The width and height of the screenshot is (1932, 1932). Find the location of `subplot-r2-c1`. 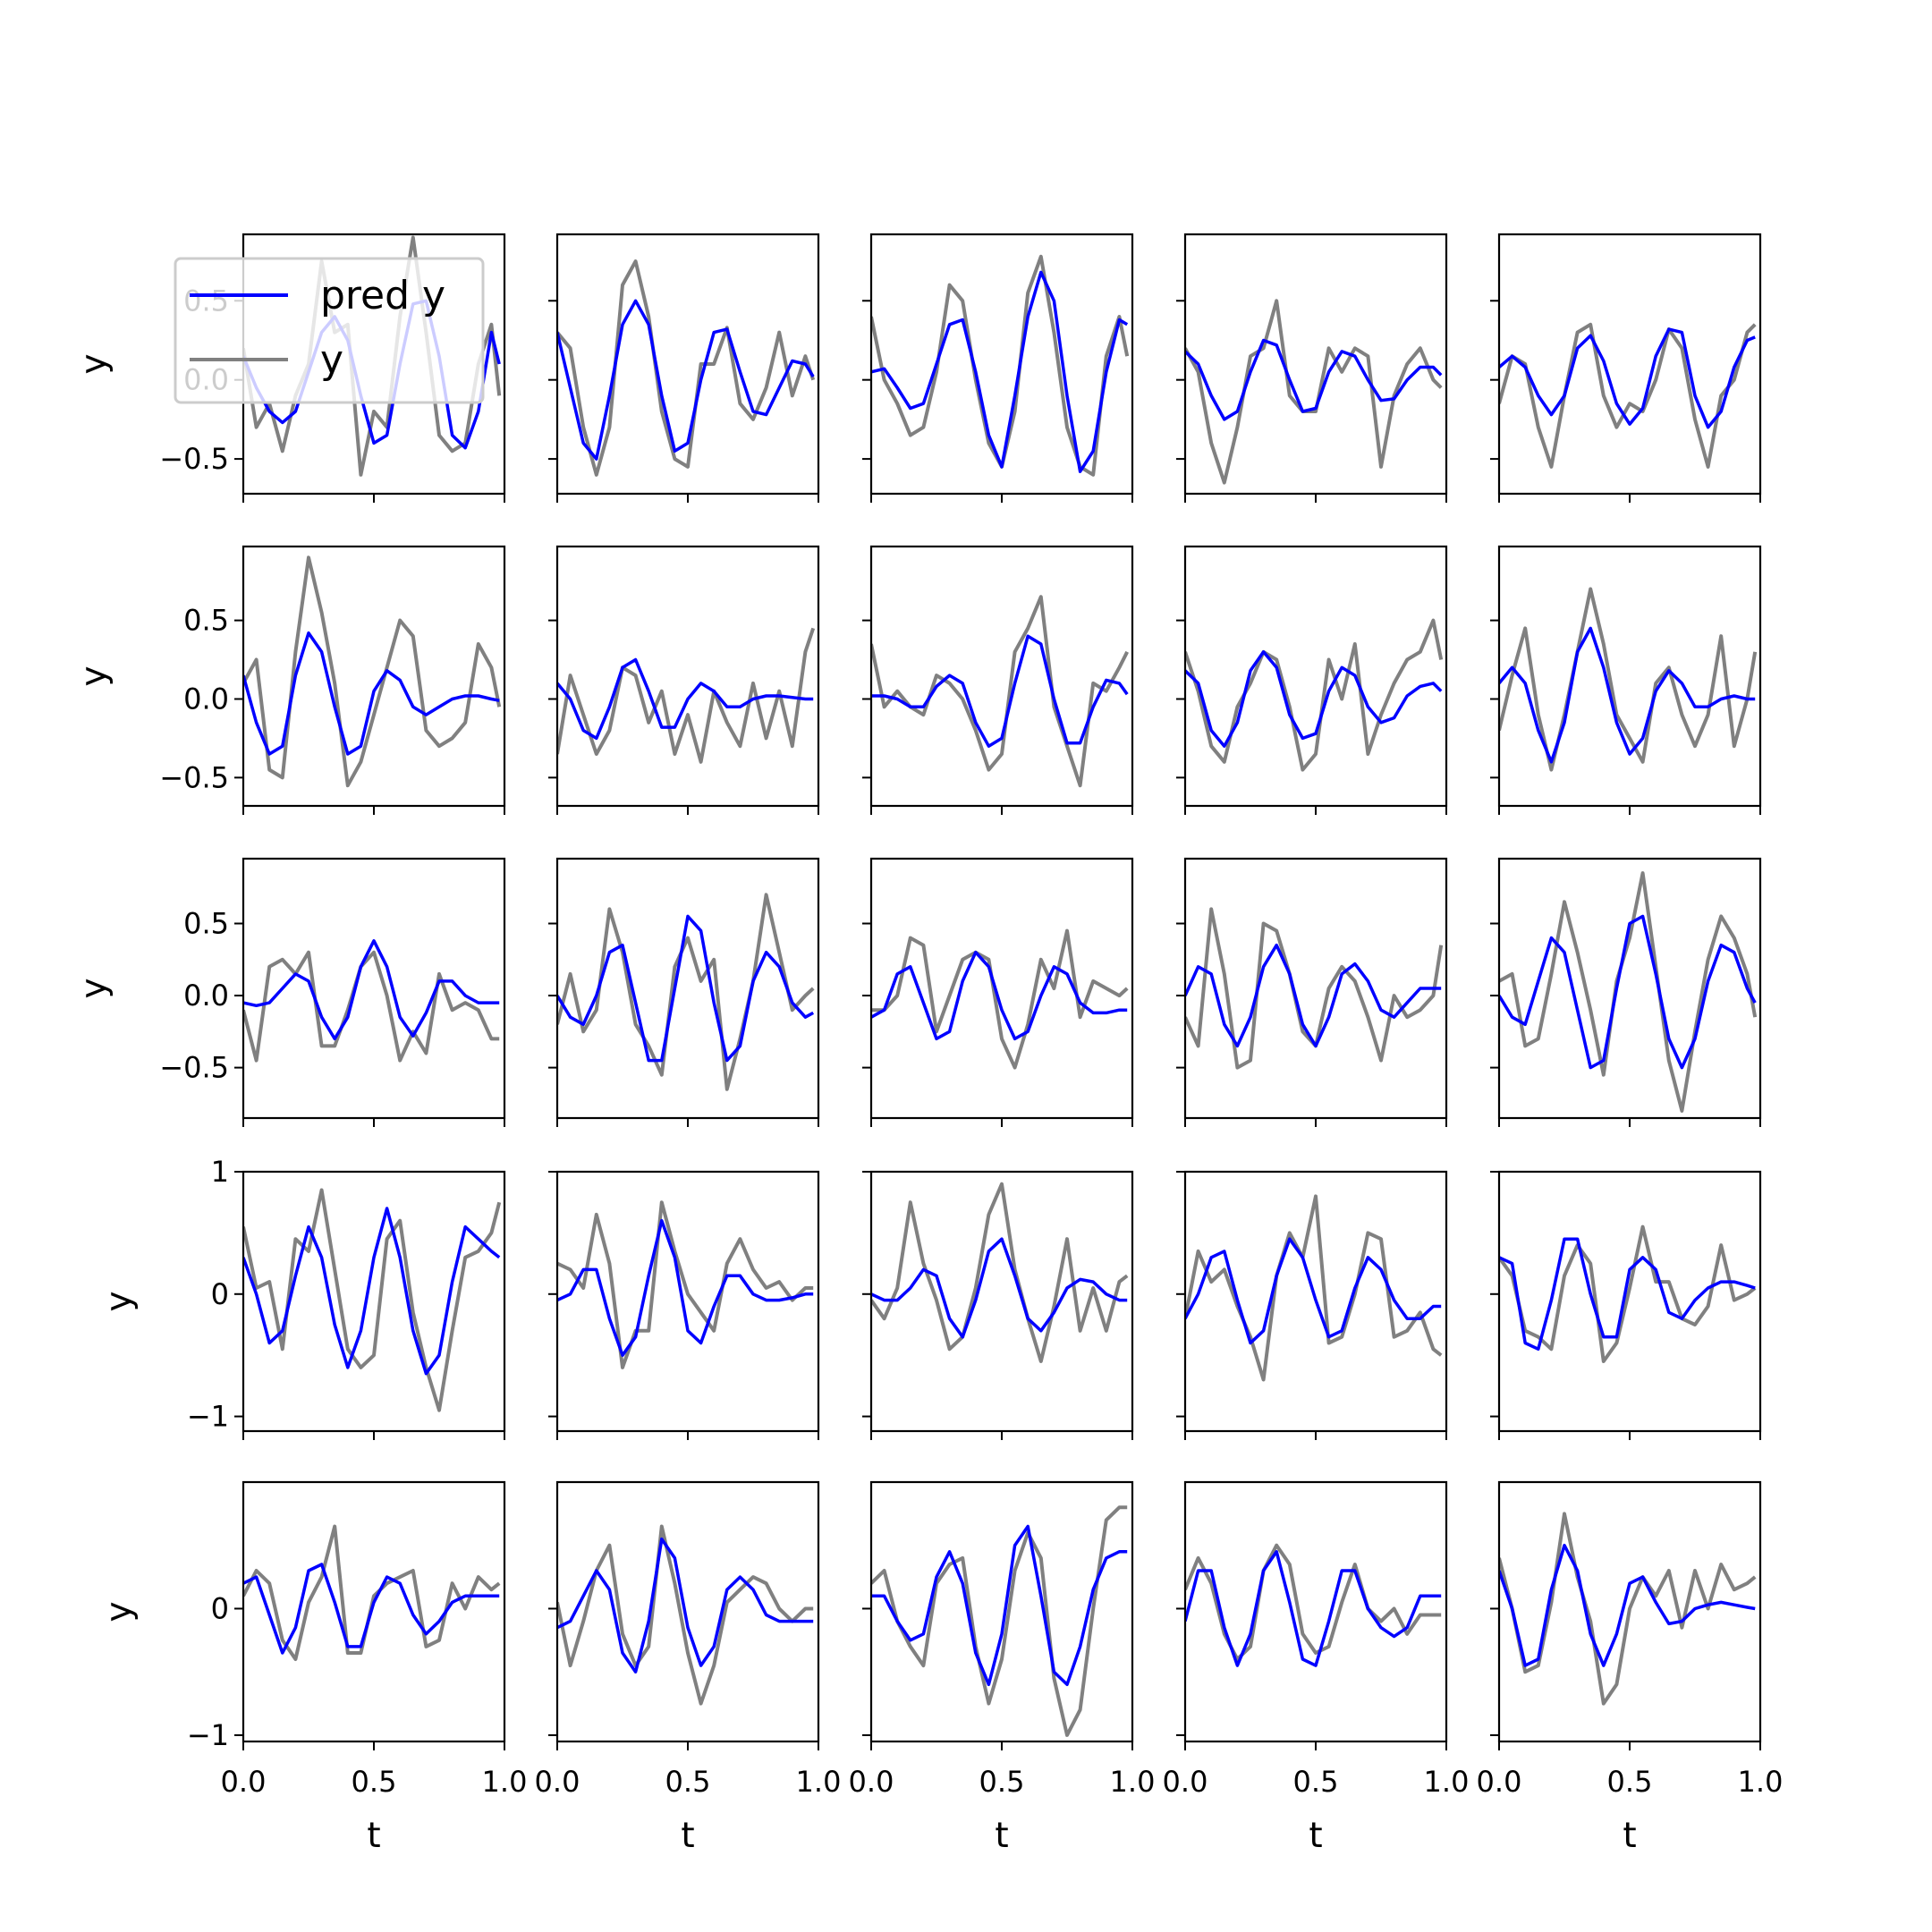

subplot-r2-c1 is located at coordinates (684, 992).